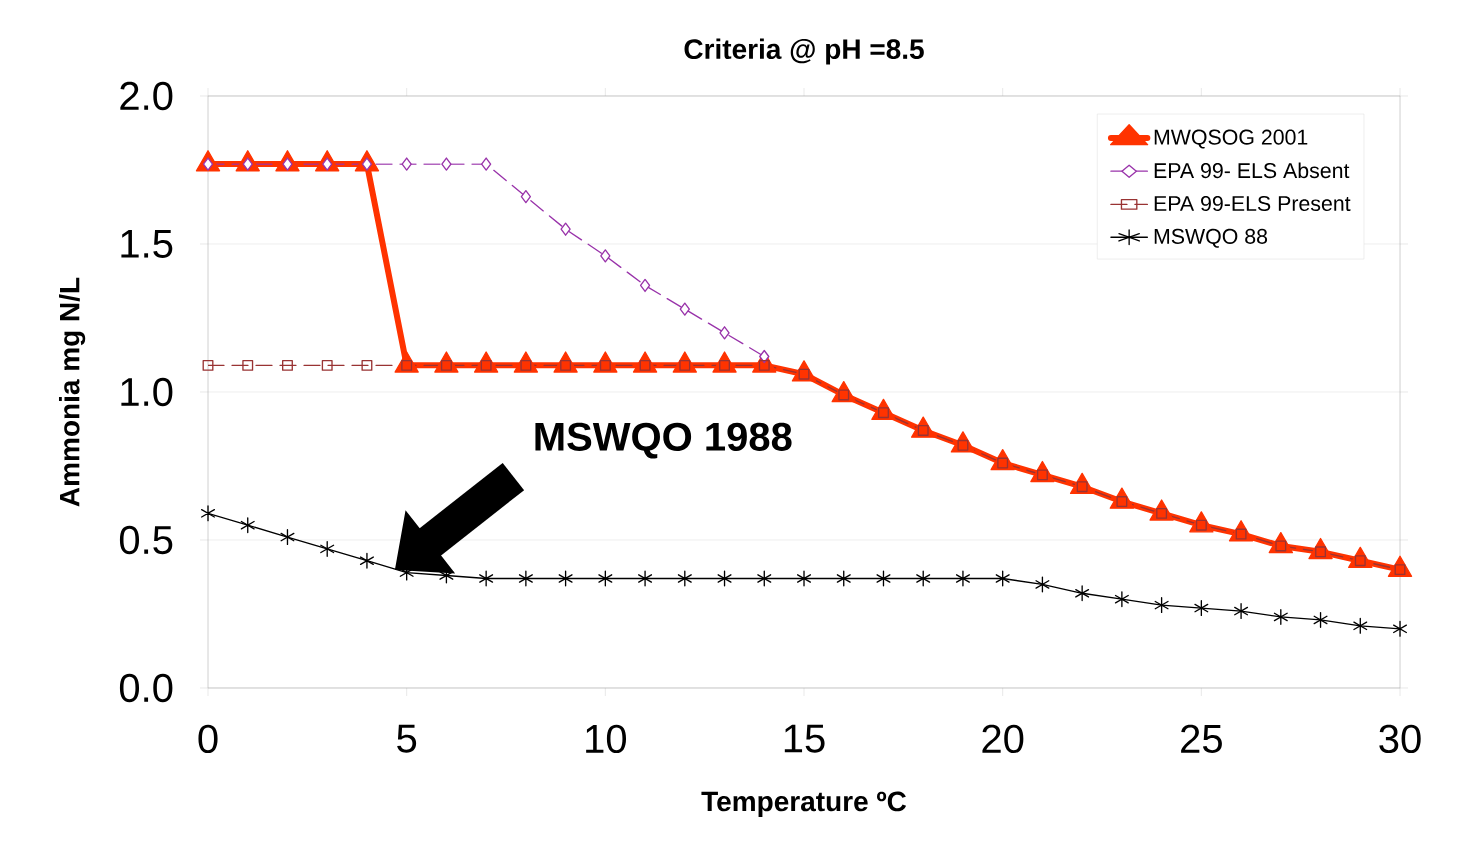  What do you see at coordinates (407, 738) in the screenshot?
I see `x-tick-label: 5` at bounding box center [407, 738].